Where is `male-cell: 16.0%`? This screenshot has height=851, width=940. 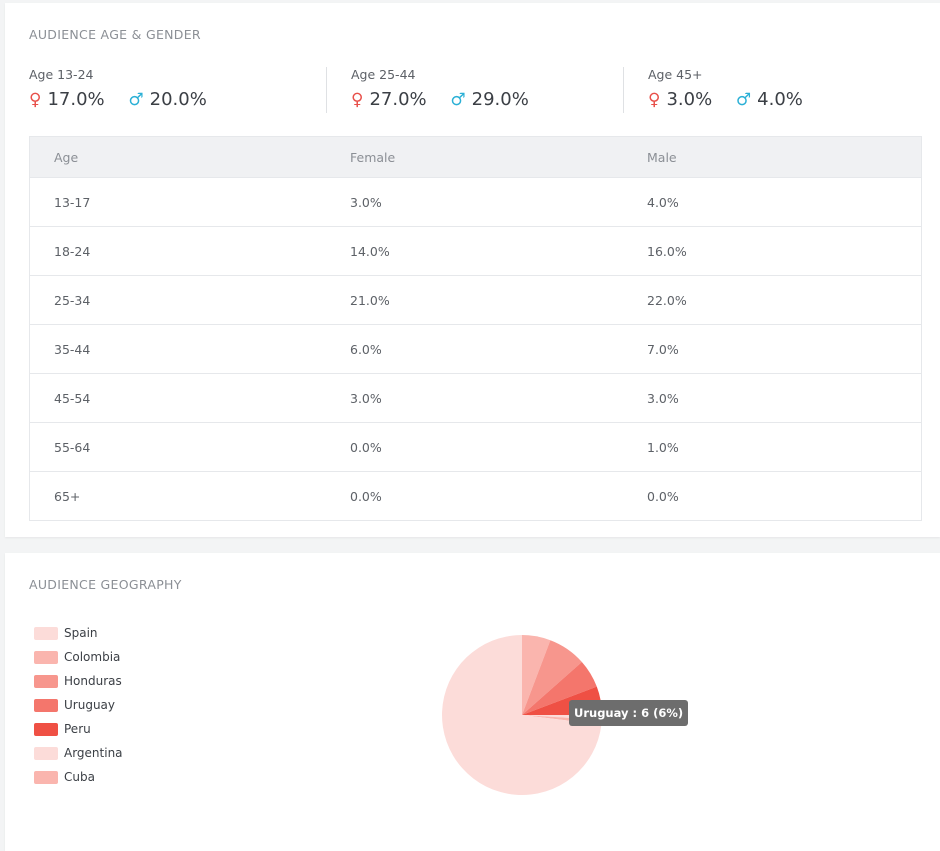 male-cell: 16.0% is located at coordinates (667, 251).